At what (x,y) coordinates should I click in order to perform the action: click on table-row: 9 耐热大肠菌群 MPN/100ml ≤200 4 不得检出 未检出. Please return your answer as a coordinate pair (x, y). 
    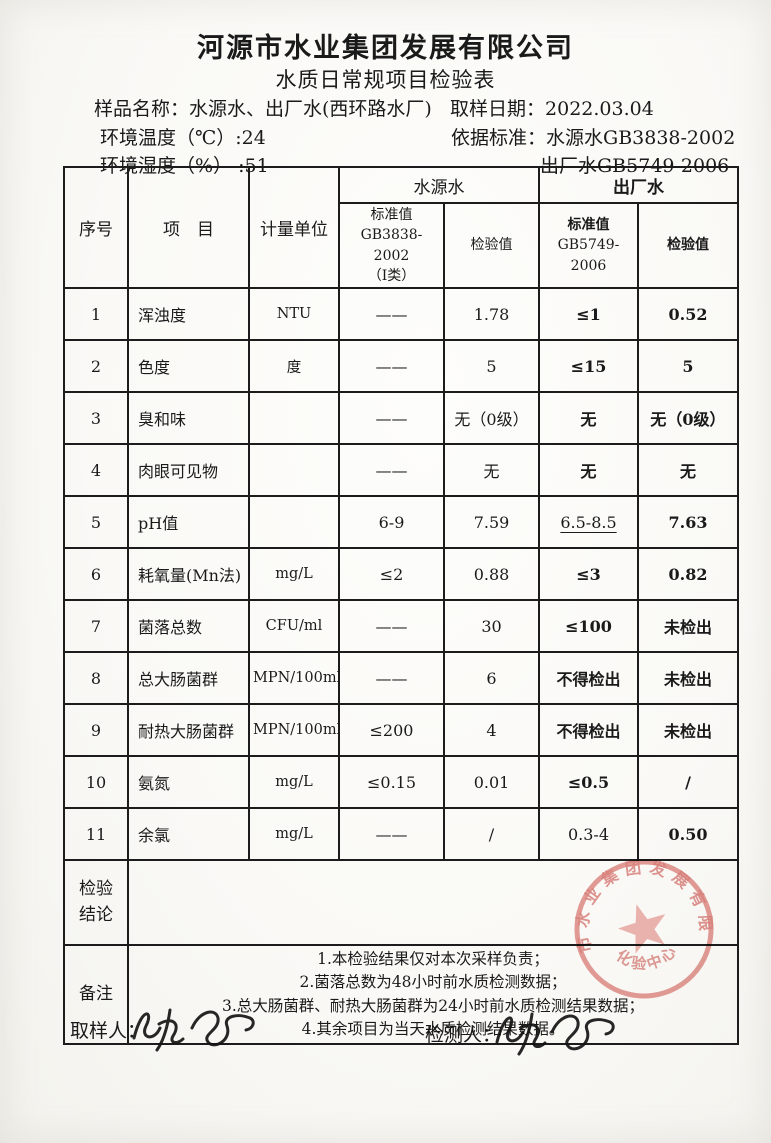
    Looking at the image, I should click on (401, 730).